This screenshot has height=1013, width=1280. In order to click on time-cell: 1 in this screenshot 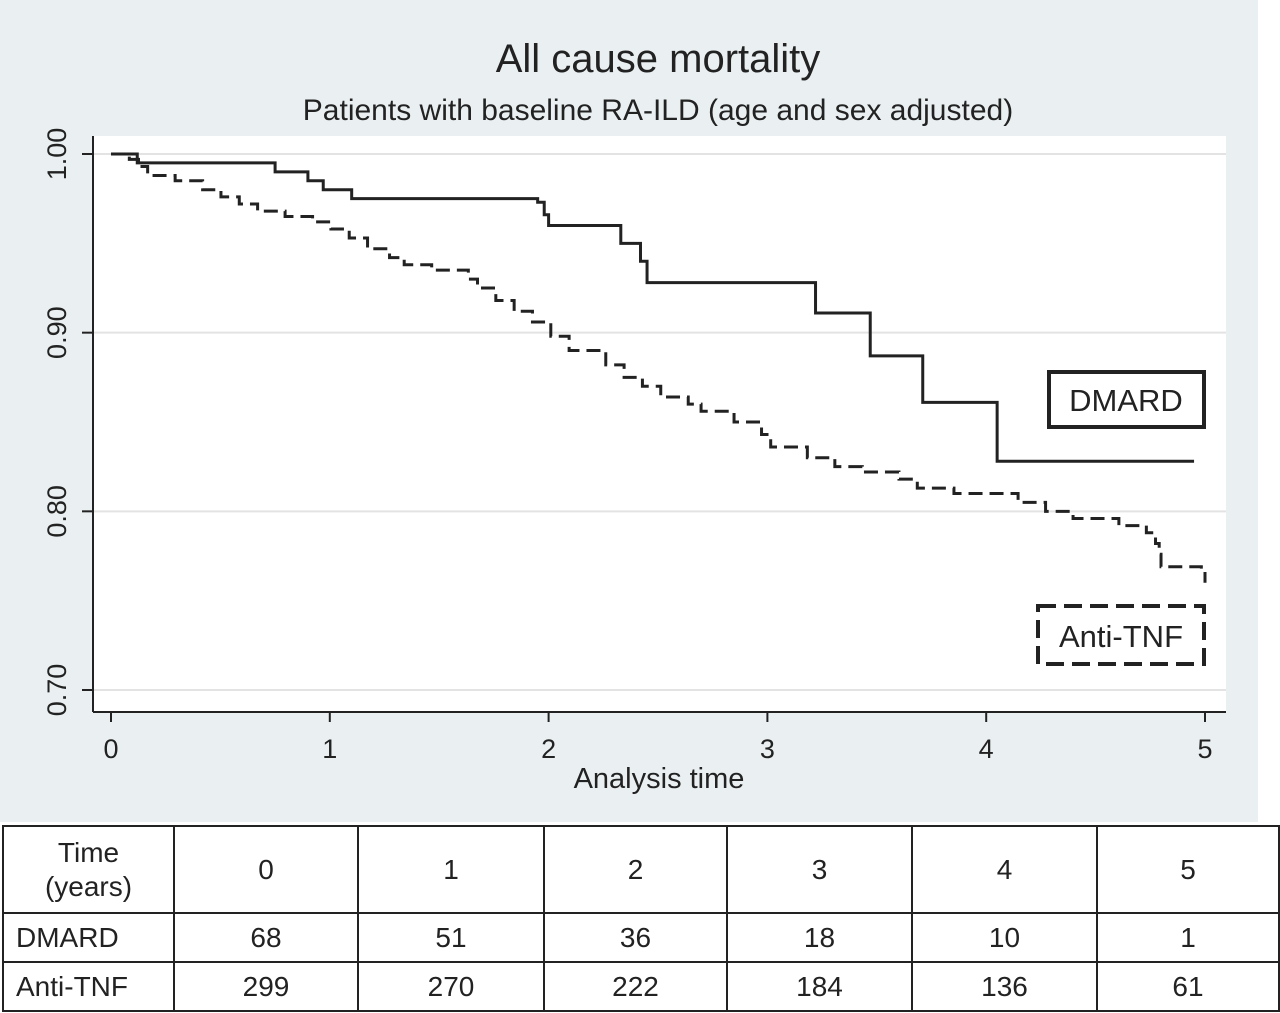, I will do `click(451, 869)`.